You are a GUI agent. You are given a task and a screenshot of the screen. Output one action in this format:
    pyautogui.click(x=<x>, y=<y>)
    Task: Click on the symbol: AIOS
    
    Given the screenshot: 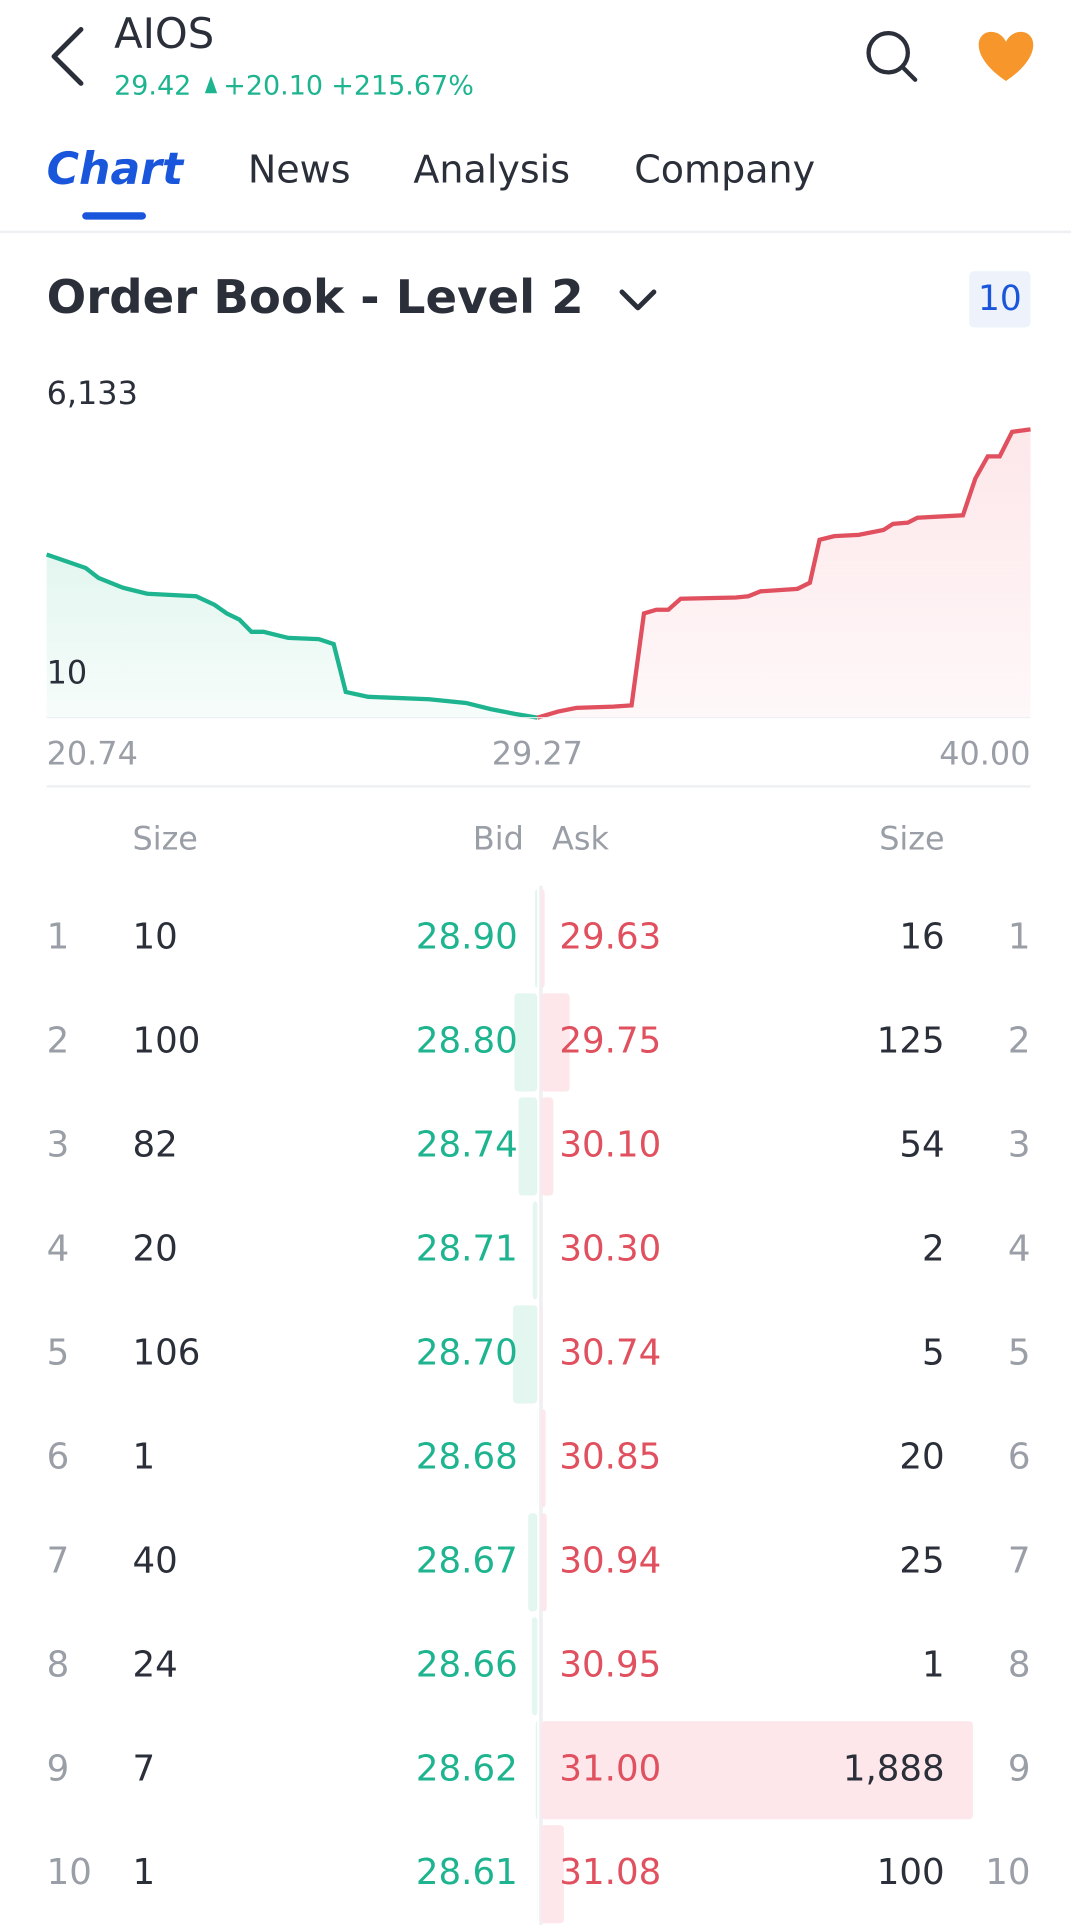 What is the action you would take?
    pyautogui.click(x=164, y=33)
    